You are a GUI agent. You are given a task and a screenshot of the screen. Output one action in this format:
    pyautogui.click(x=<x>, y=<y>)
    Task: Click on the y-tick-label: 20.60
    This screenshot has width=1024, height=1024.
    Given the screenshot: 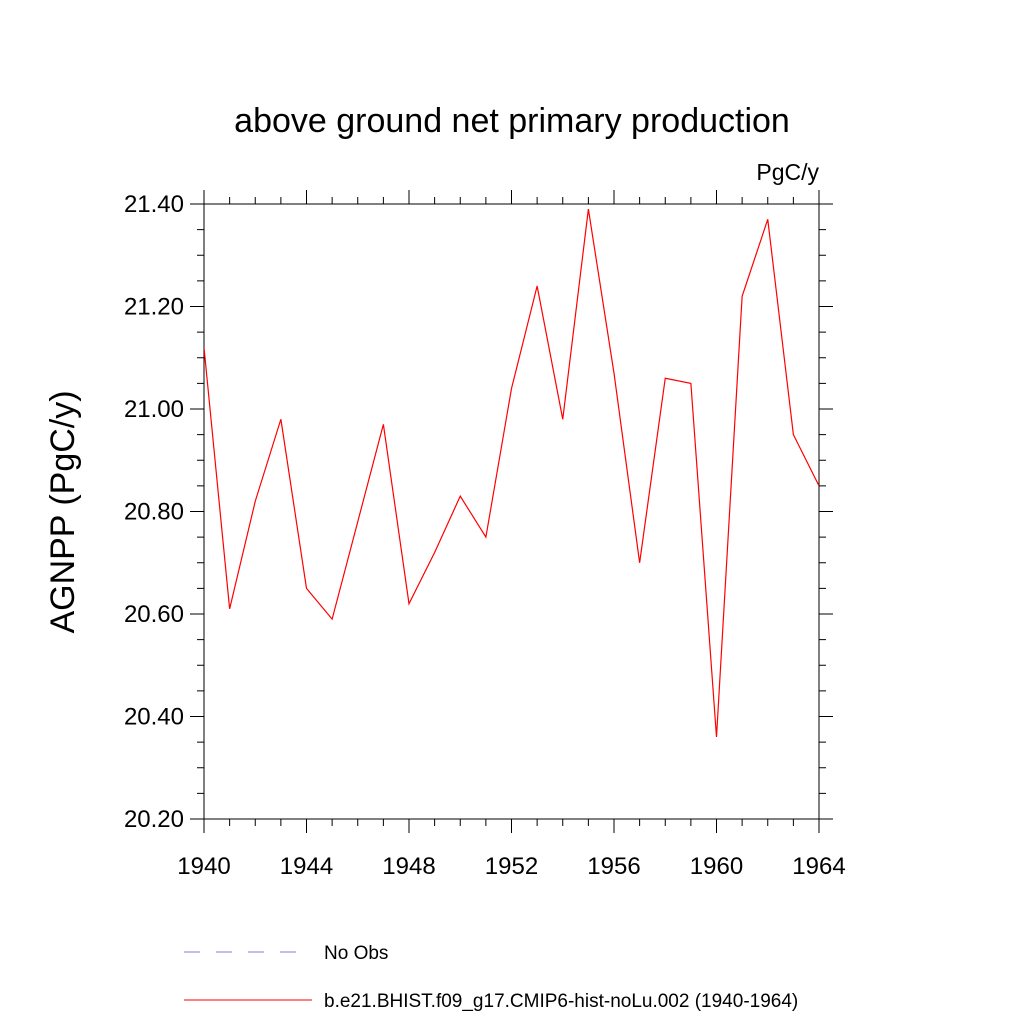 What is the action you would take?
    pyautogui.click(x=154, y=614)
    